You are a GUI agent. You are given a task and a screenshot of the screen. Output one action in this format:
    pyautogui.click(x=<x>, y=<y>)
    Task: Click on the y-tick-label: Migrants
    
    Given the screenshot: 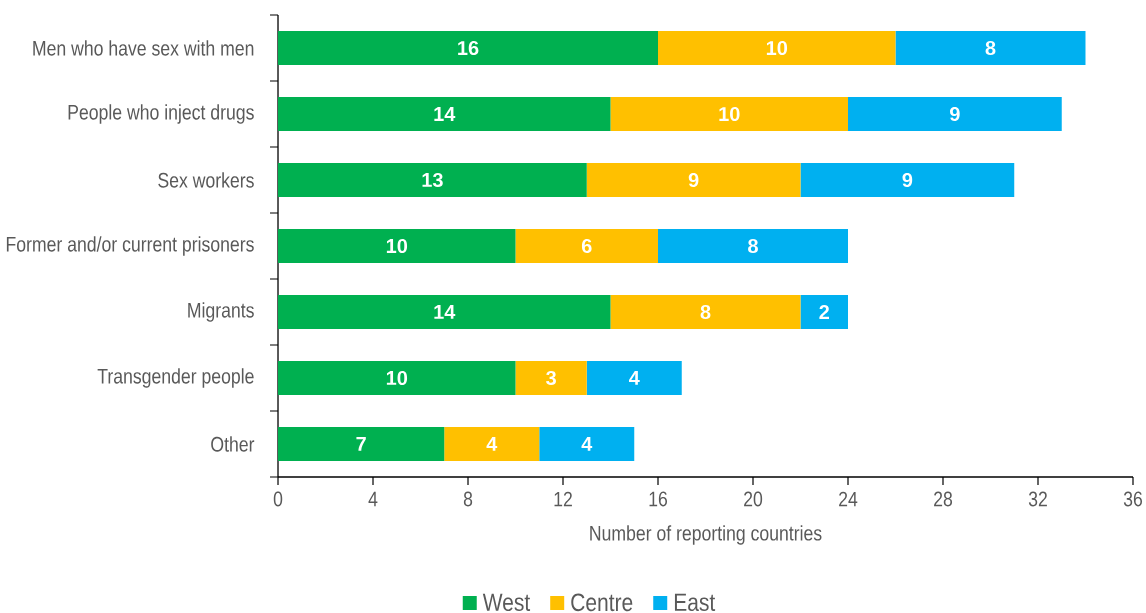 What is the action you would take?
    pyautogui.click(x=221, y=312)
    